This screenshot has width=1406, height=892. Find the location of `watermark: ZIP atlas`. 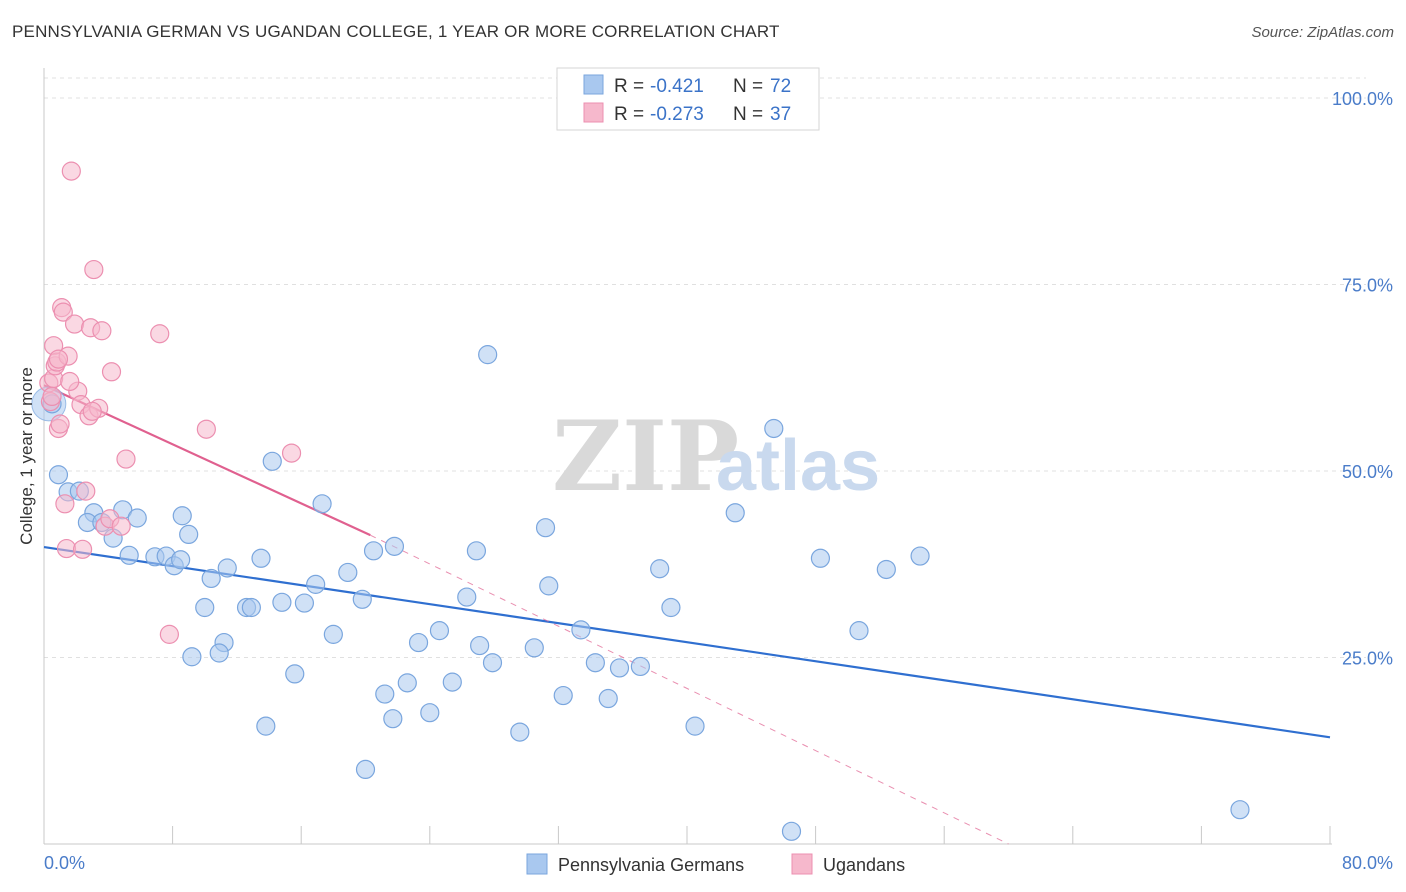

watermark: ZIP atlas is located at coordinates (716, 456).